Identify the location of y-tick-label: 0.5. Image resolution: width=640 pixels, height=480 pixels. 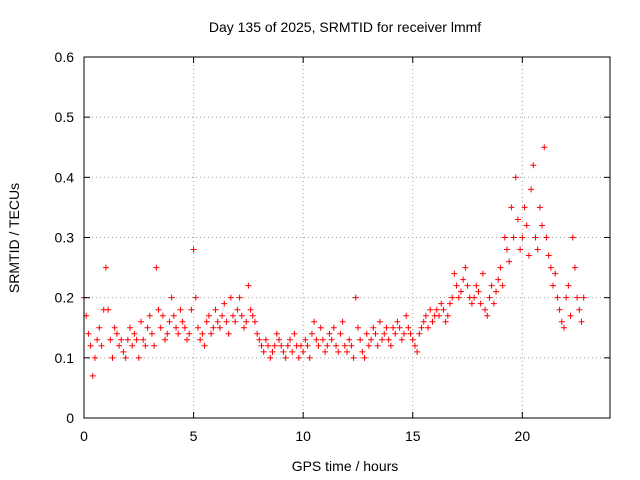
(65, 117).